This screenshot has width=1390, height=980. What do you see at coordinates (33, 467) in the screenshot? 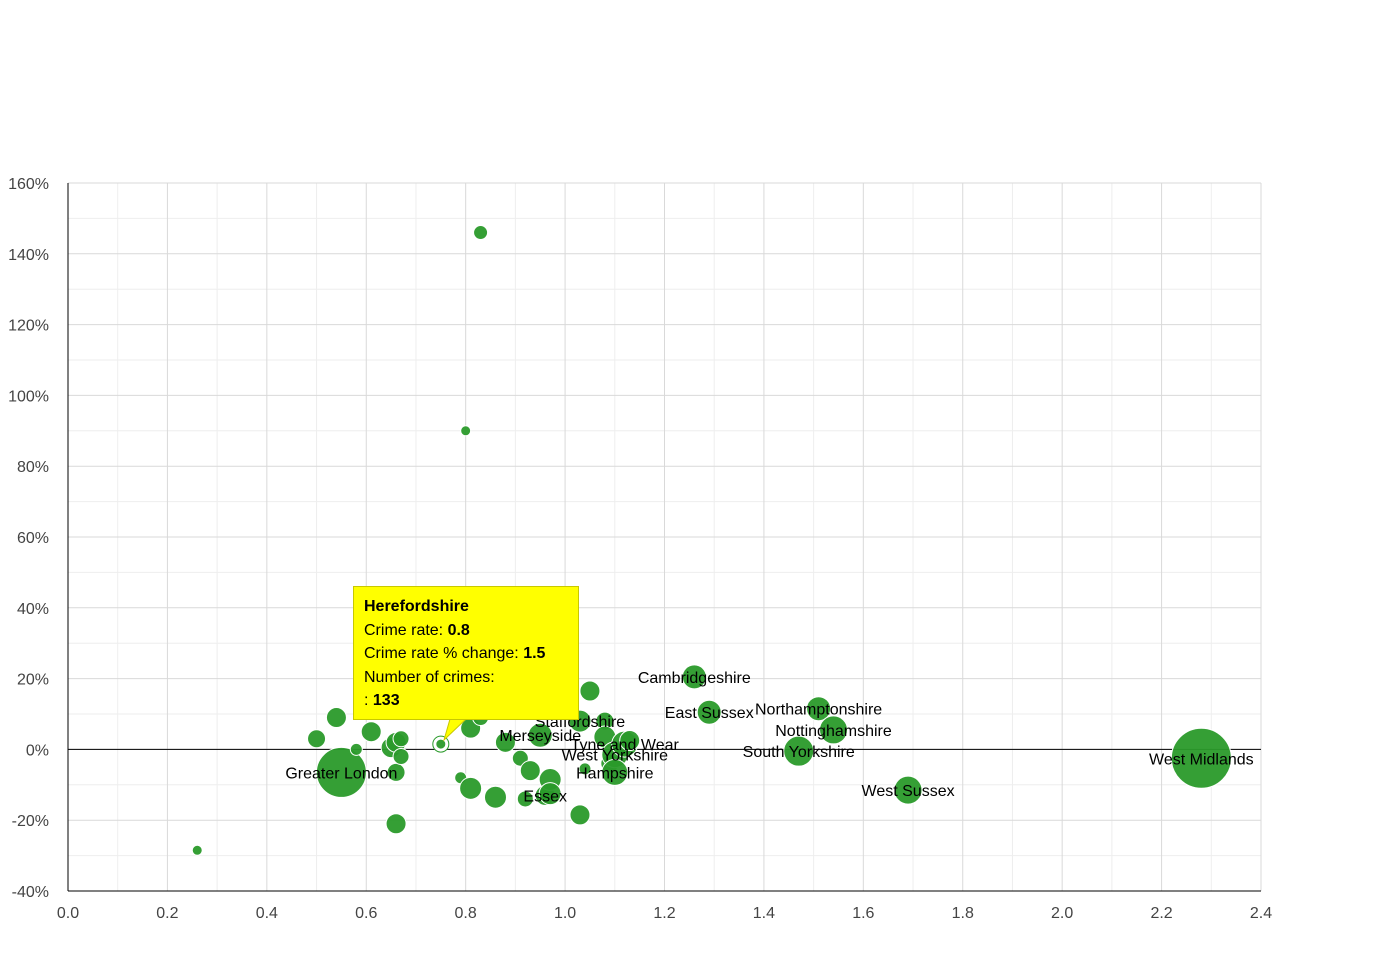
I see `y-tick-label: 80%` at bounding box center [33, 467].